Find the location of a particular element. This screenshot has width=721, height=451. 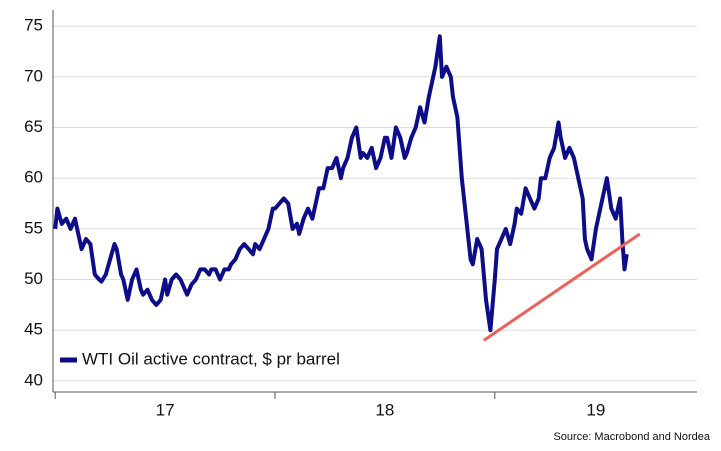

y-tick-label: 60 is located at coordinates (33, 177).